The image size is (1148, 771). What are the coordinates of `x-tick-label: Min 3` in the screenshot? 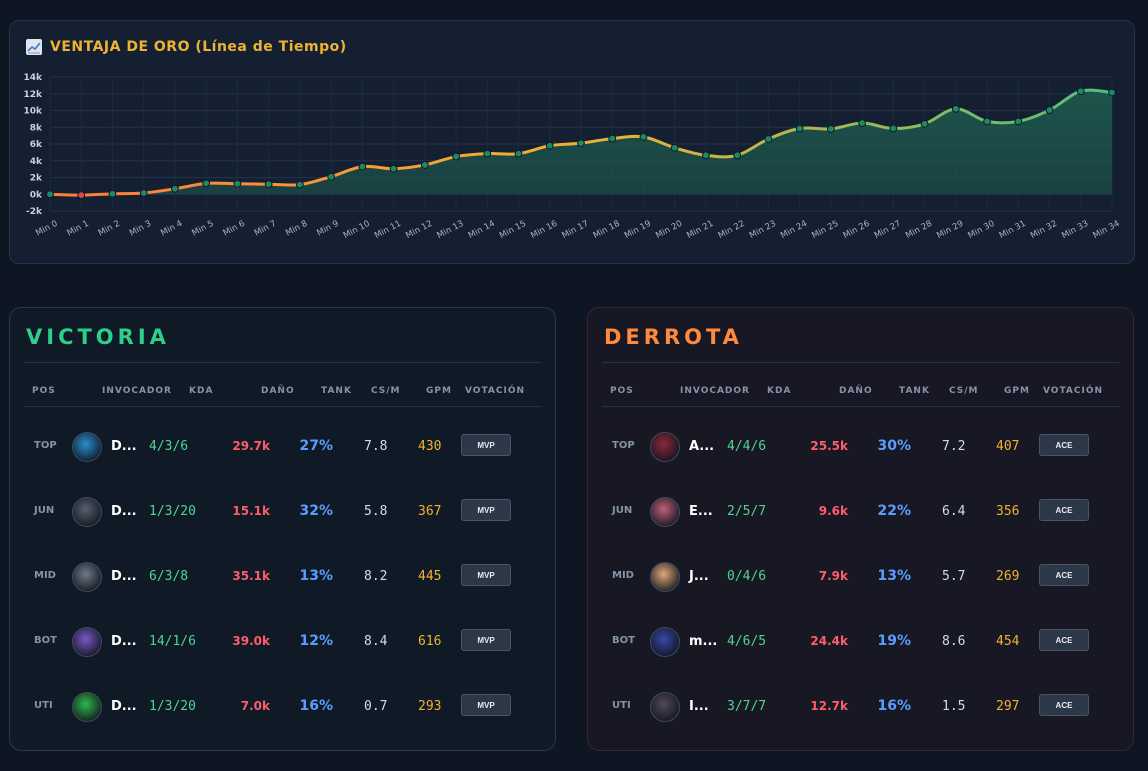 It's located at (140, 229).